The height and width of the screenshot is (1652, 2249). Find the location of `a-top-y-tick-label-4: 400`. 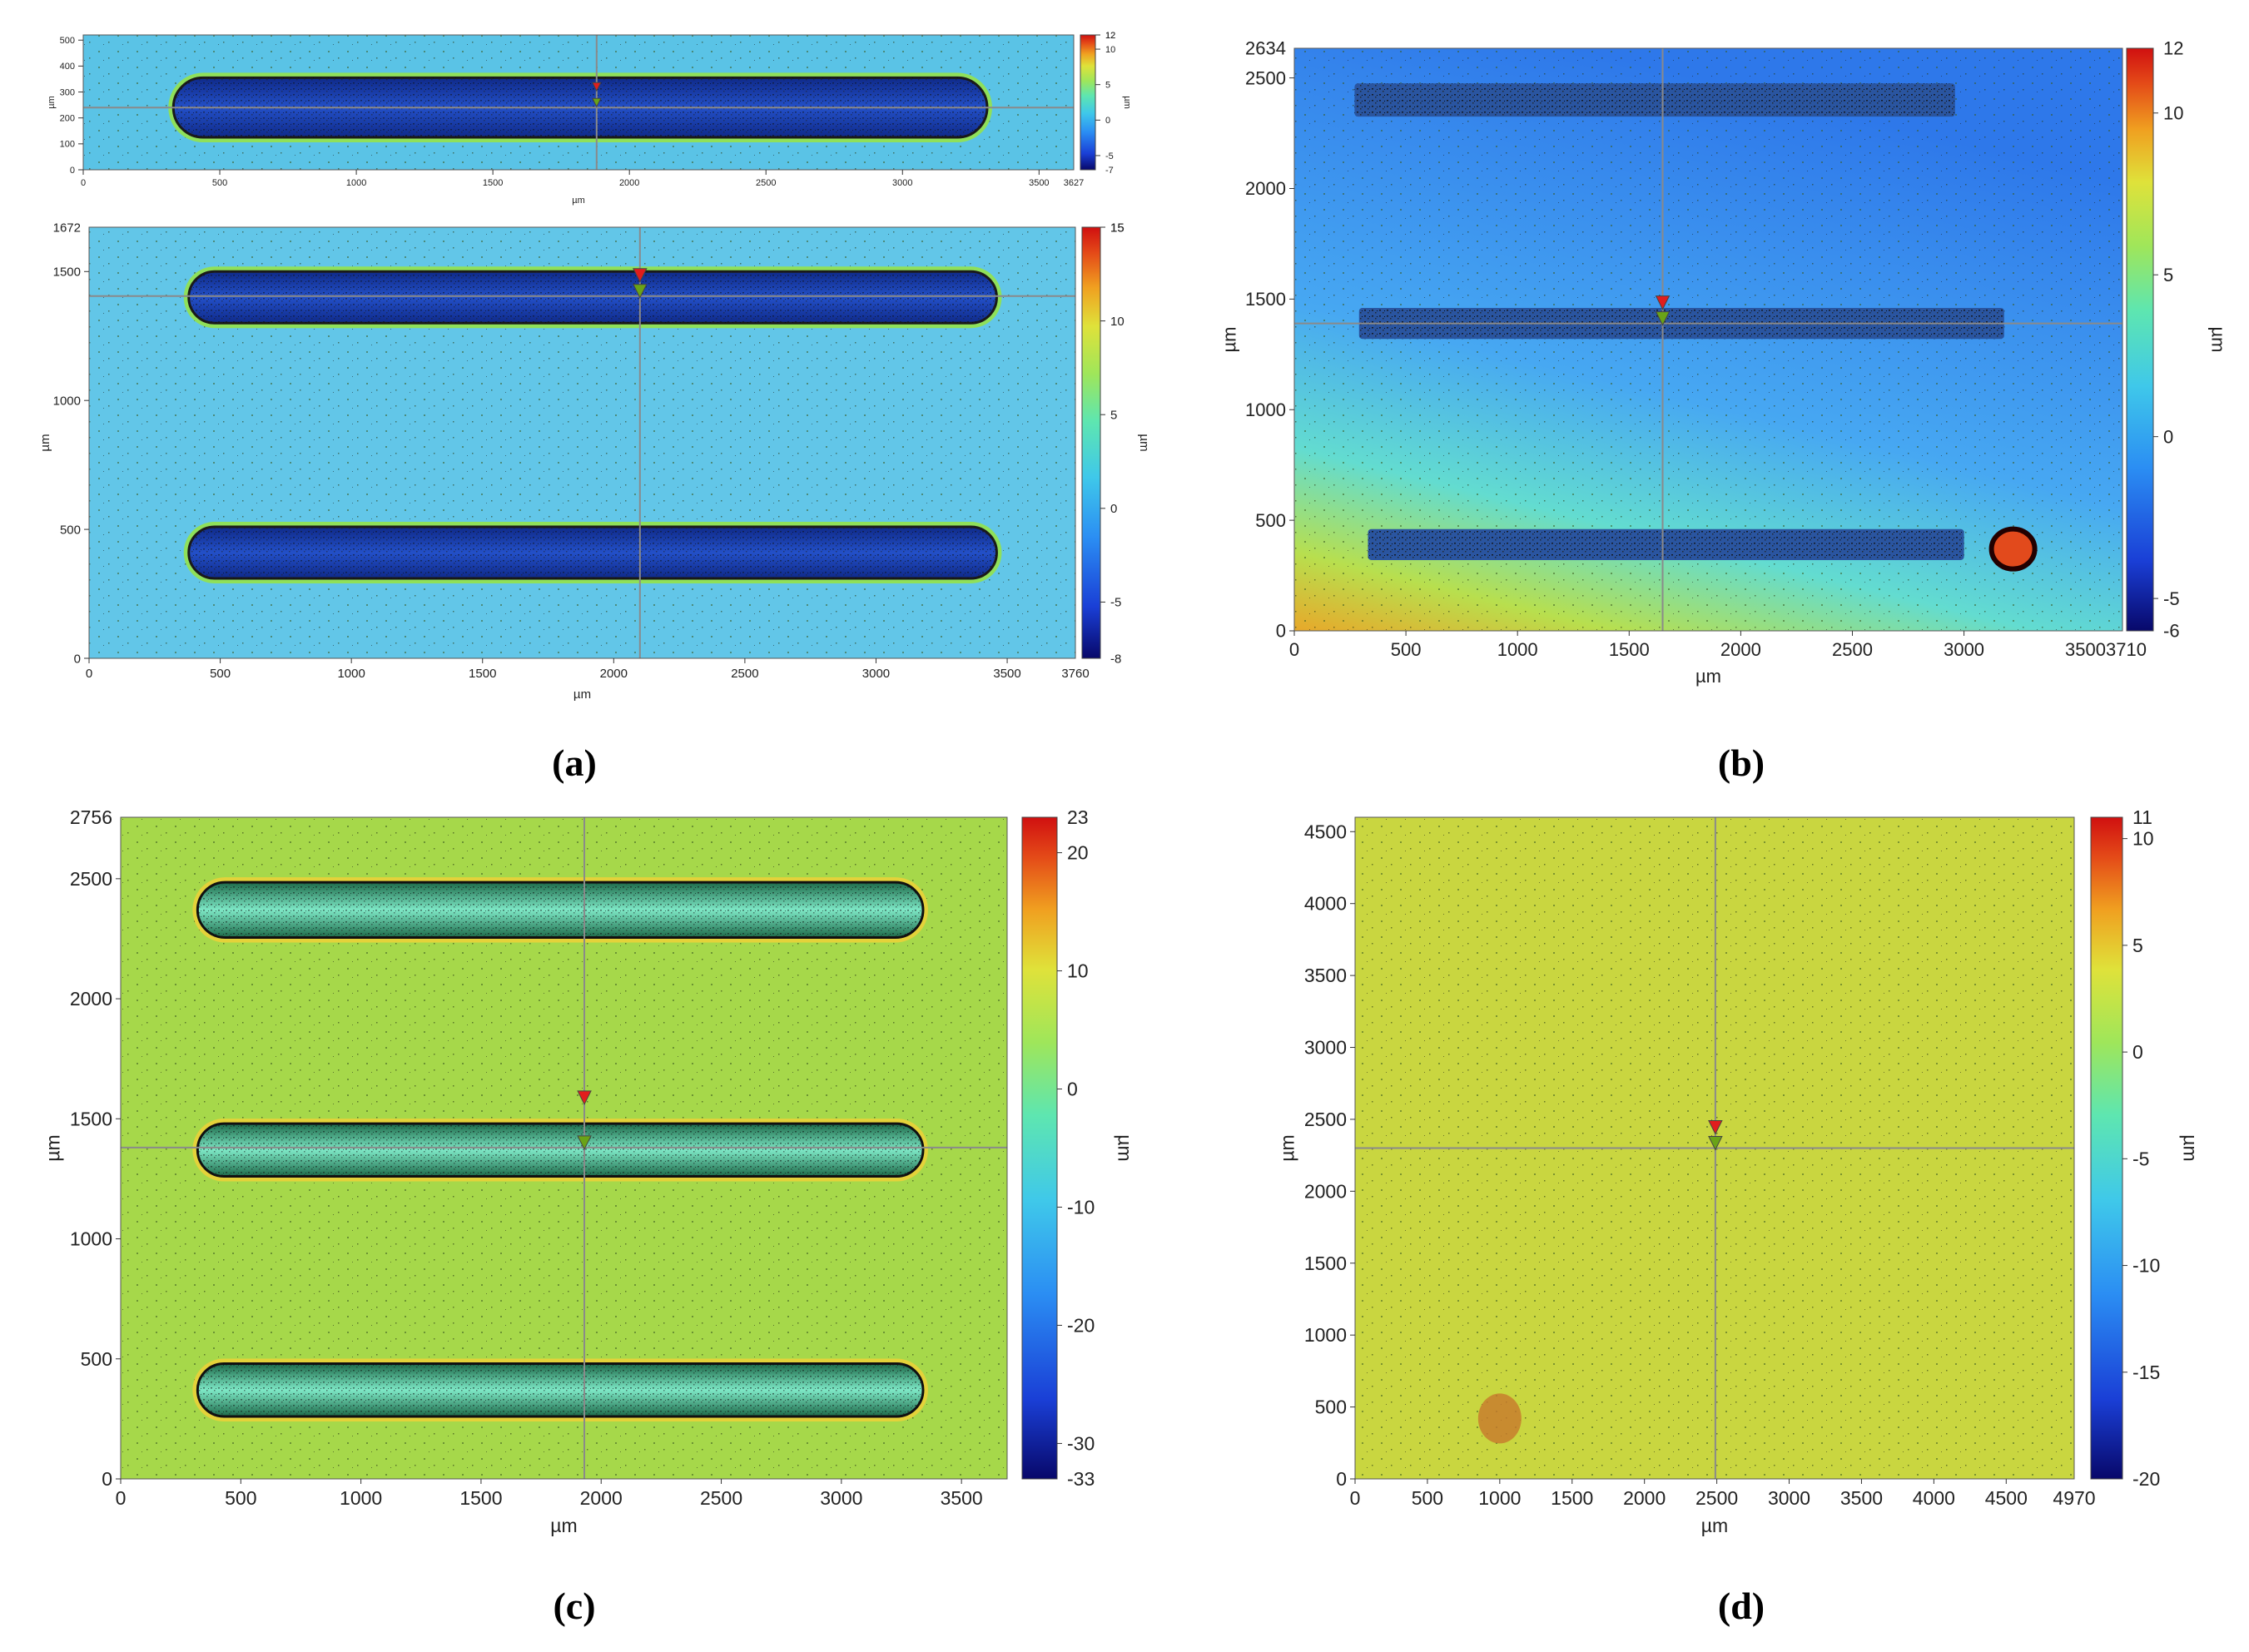

a-top-y-tick-label-4: 400 is located at coordinates (67, 67).